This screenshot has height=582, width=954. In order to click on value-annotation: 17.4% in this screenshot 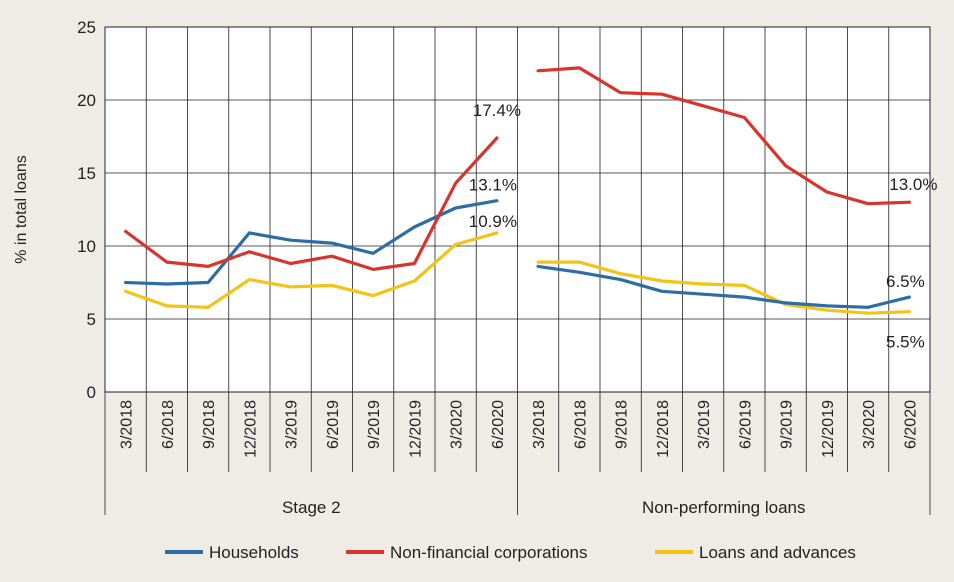, I will do `click(497, 110)`.